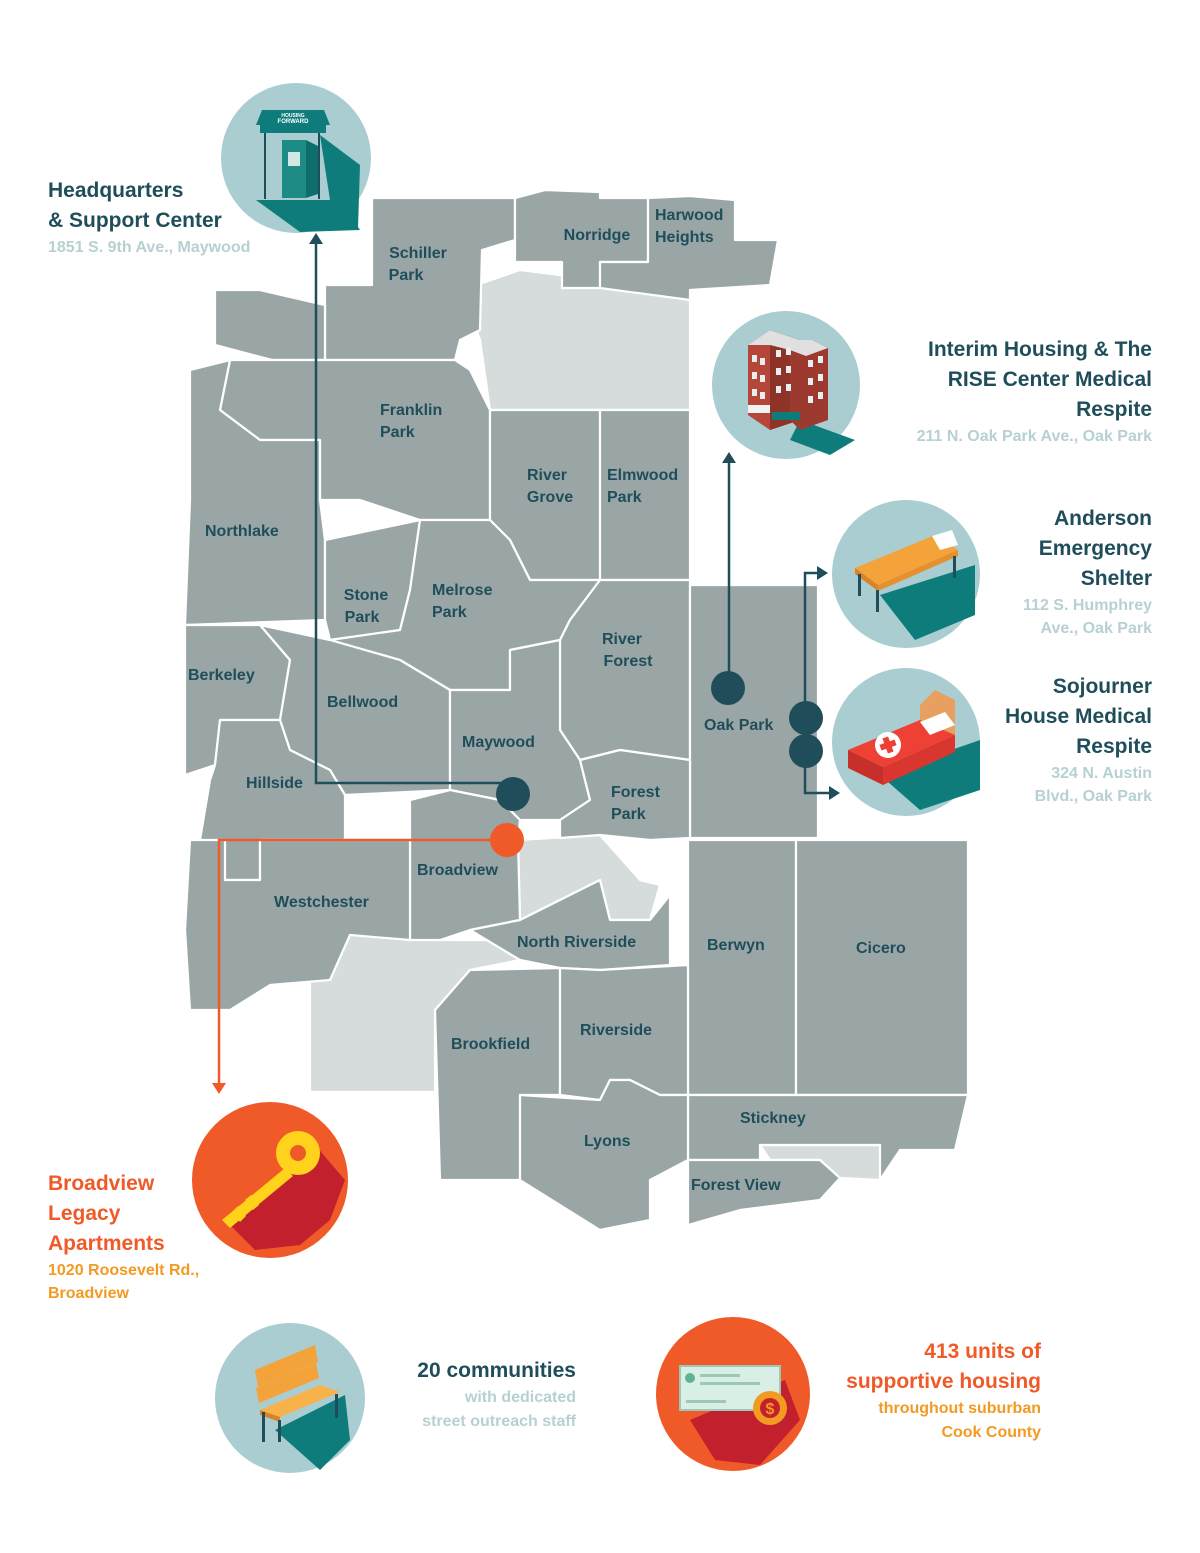 This screenshot has height=1553, width=1200. What do you see at coordinates (906, 574) in the screenshot?
I see `cot-icon` at bounding box center [906, 574].